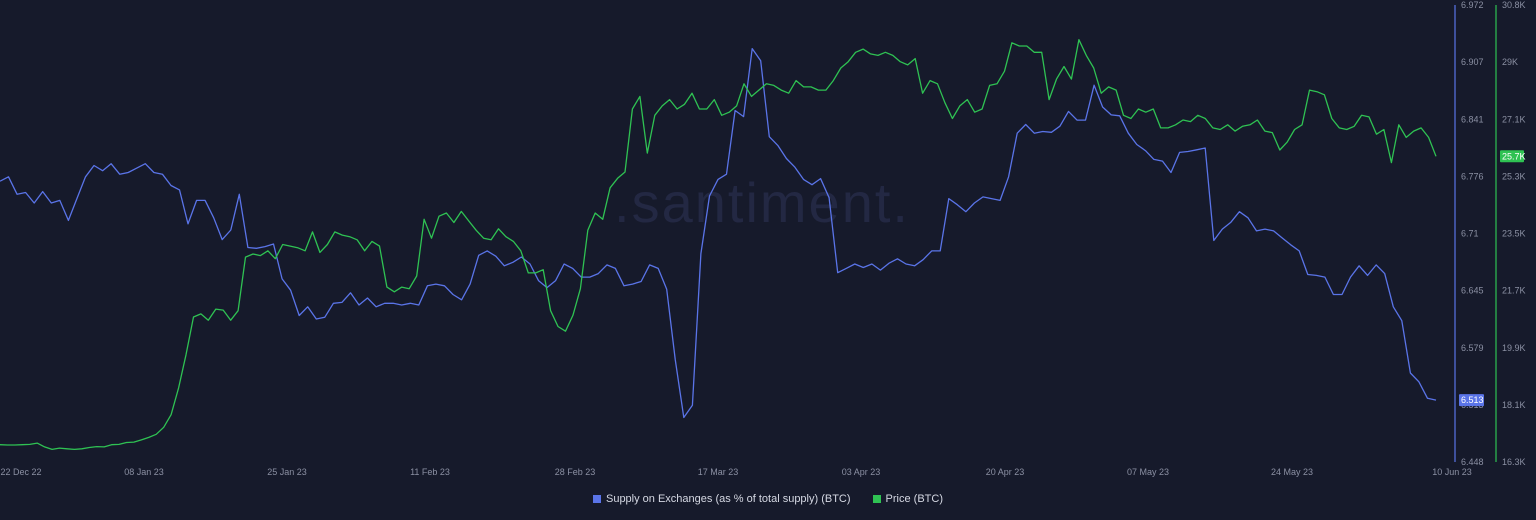  I want to click on x-tick-label: 24 May 23, so click(1292, 472).